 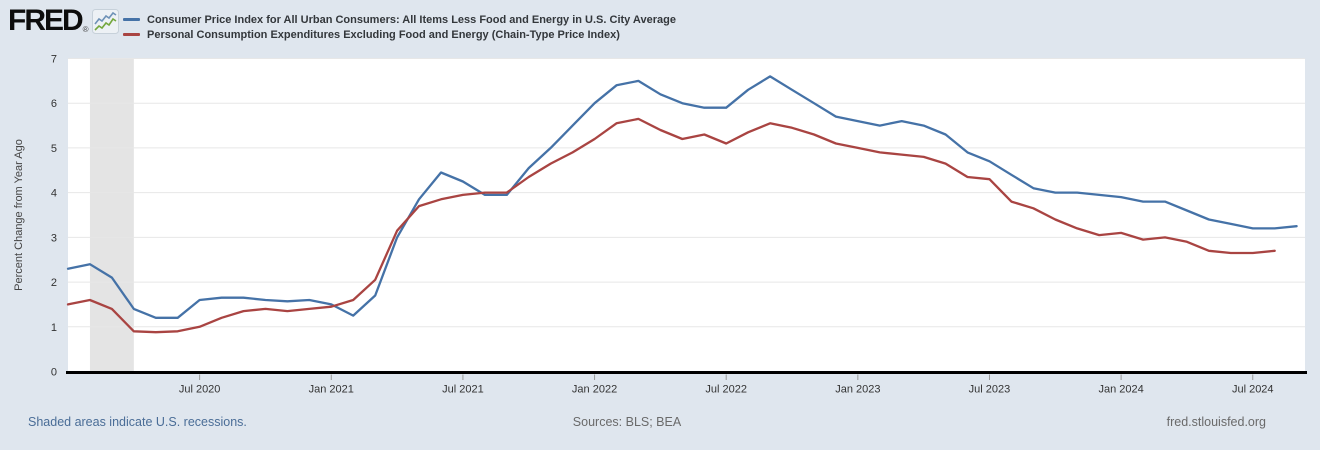 I want to click on y-tick-label: 1, so click(x=54, y=328).